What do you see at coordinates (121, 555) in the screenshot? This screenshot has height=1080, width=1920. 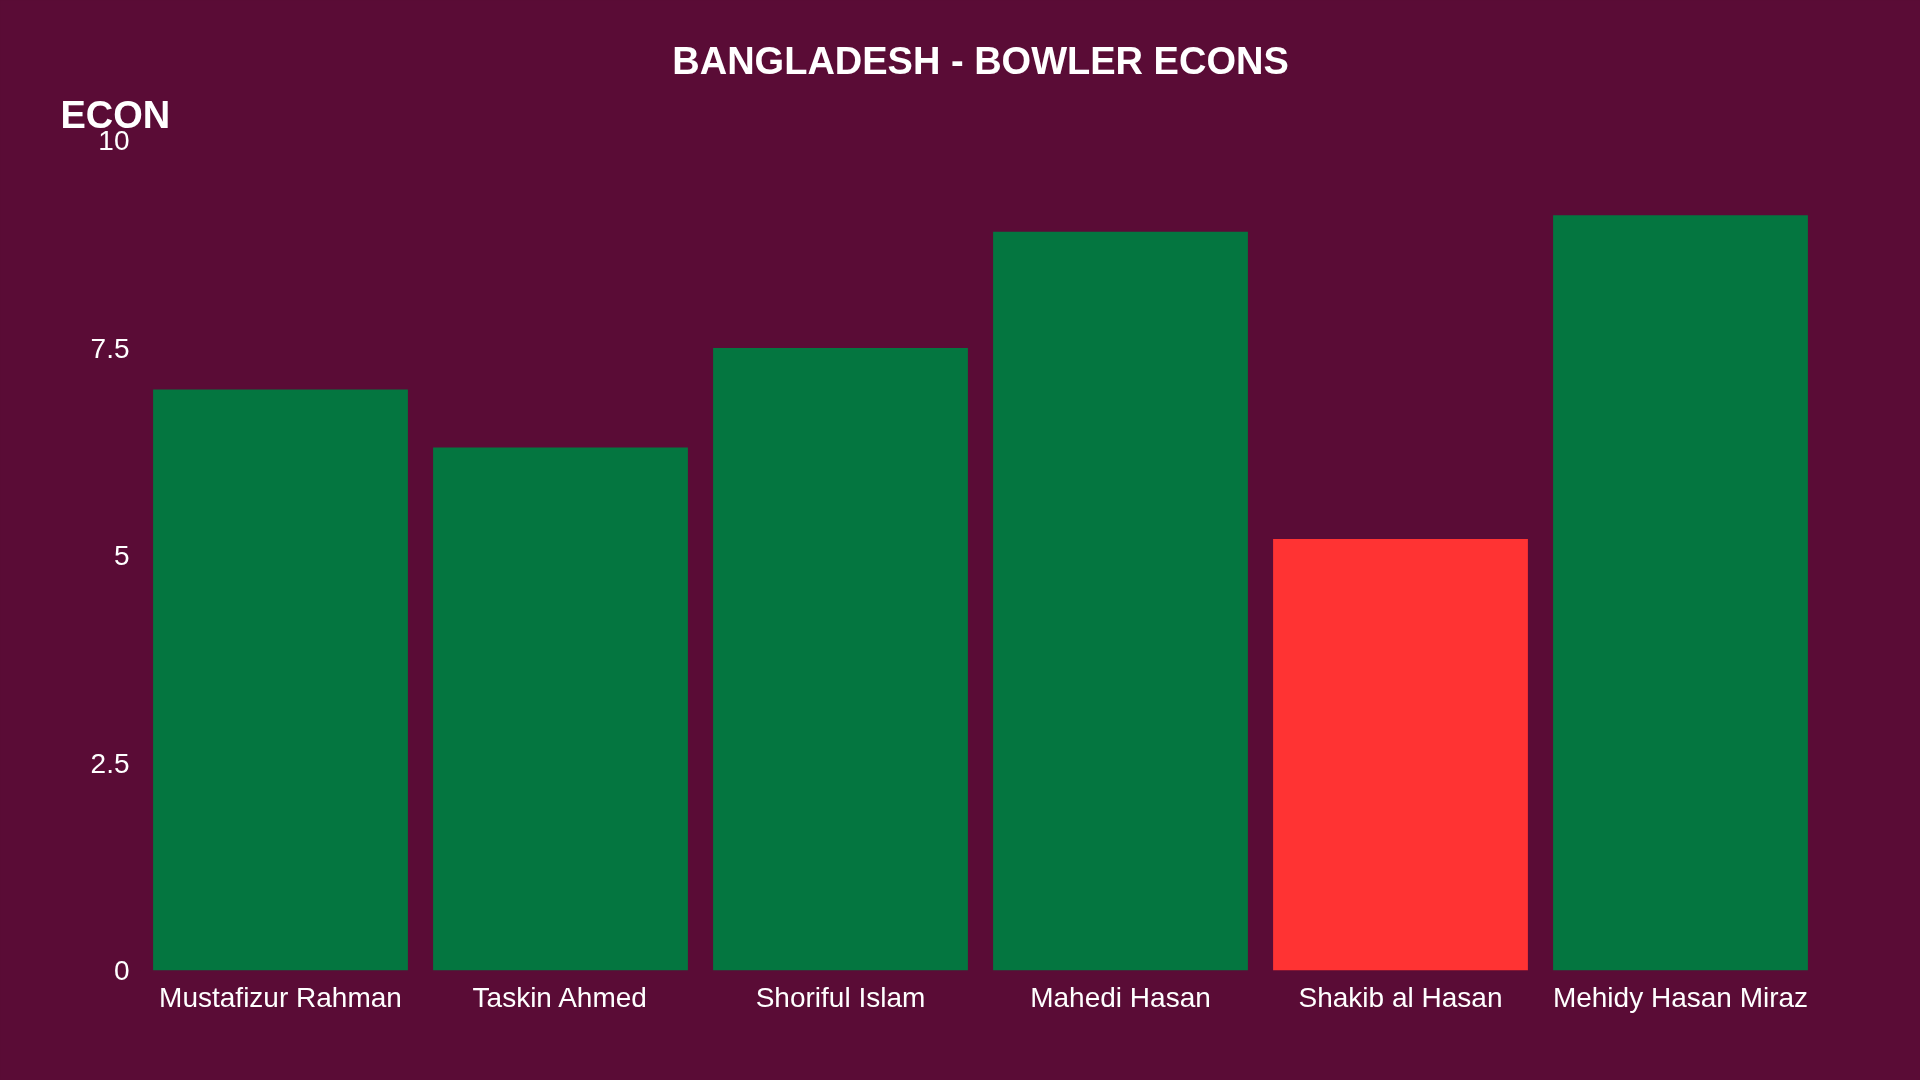 I see `y-tick-label: 5` at bounding box center [121, 555].